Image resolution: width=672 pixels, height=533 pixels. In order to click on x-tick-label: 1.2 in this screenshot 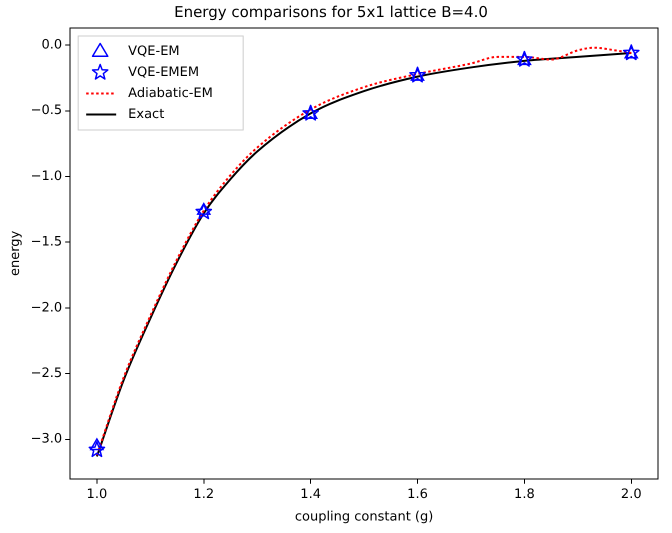, I will do `click(203, 494)`.